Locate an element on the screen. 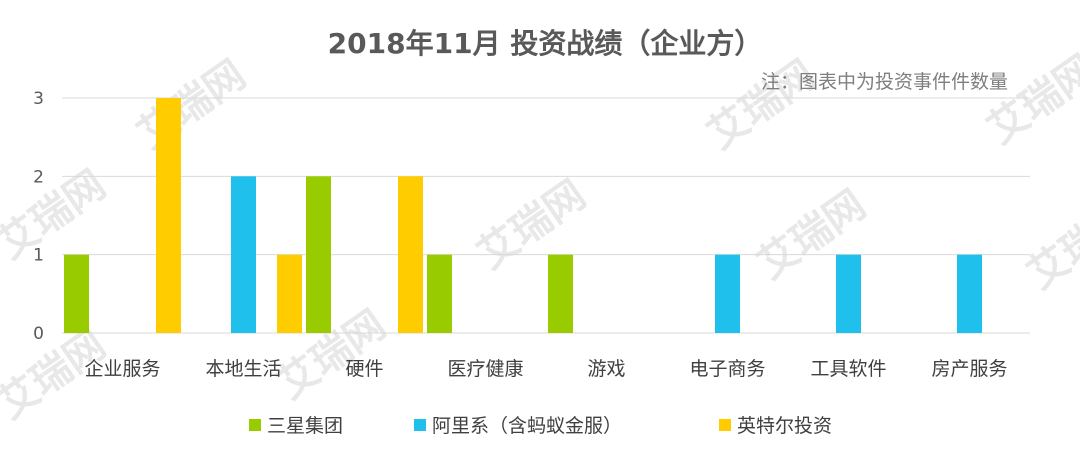 This screenshot has height=451, width=1080. legend-label: 三星集团 is located at coordinates (305, 426).